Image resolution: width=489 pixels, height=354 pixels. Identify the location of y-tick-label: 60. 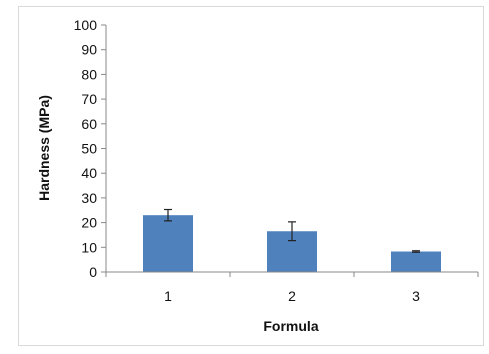
(89, 124).